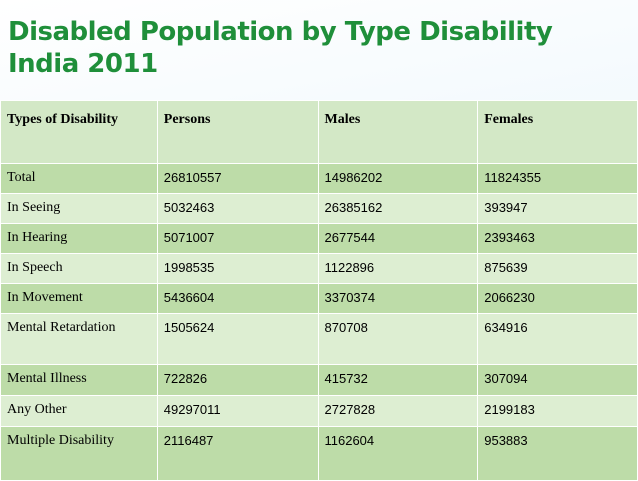  What do you see at coordinates (557, 380) in the screenshot?
I see `cell: 307094` at bounding box center [557, 380].